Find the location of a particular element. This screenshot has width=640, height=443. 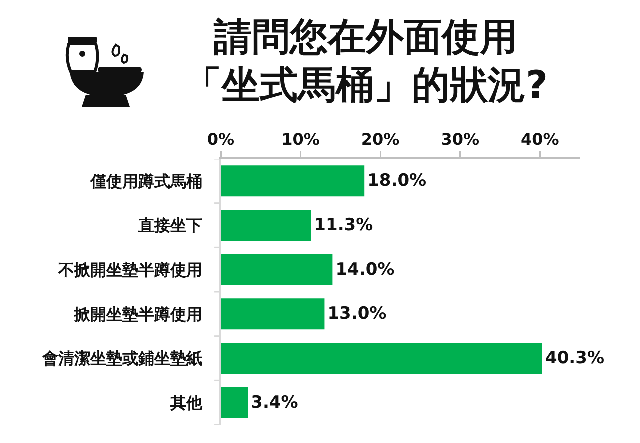

data-label: 18.0% is located at coordinates (397, 181).